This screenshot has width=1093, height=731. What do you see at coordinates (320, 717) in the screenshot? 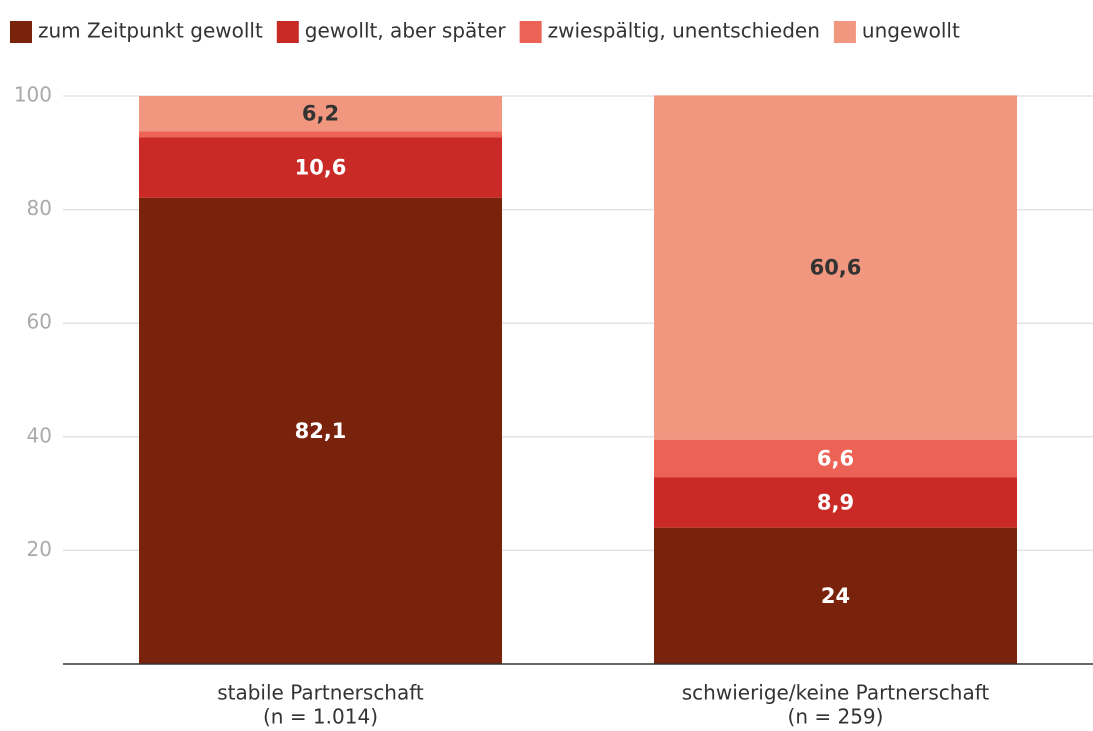
I see `x-tick-label: (n = 1.014)` at bounding box center [320, 717].